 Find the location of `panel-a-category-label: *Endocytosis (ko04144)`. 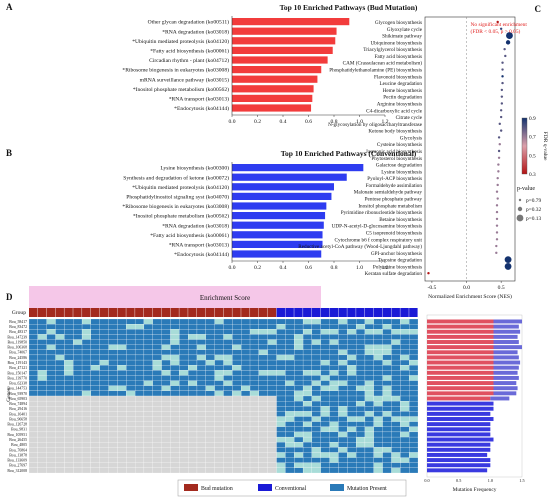

panel-a-category-label: *Endocytosis (ko04144) is located at coordinates (201, 108).